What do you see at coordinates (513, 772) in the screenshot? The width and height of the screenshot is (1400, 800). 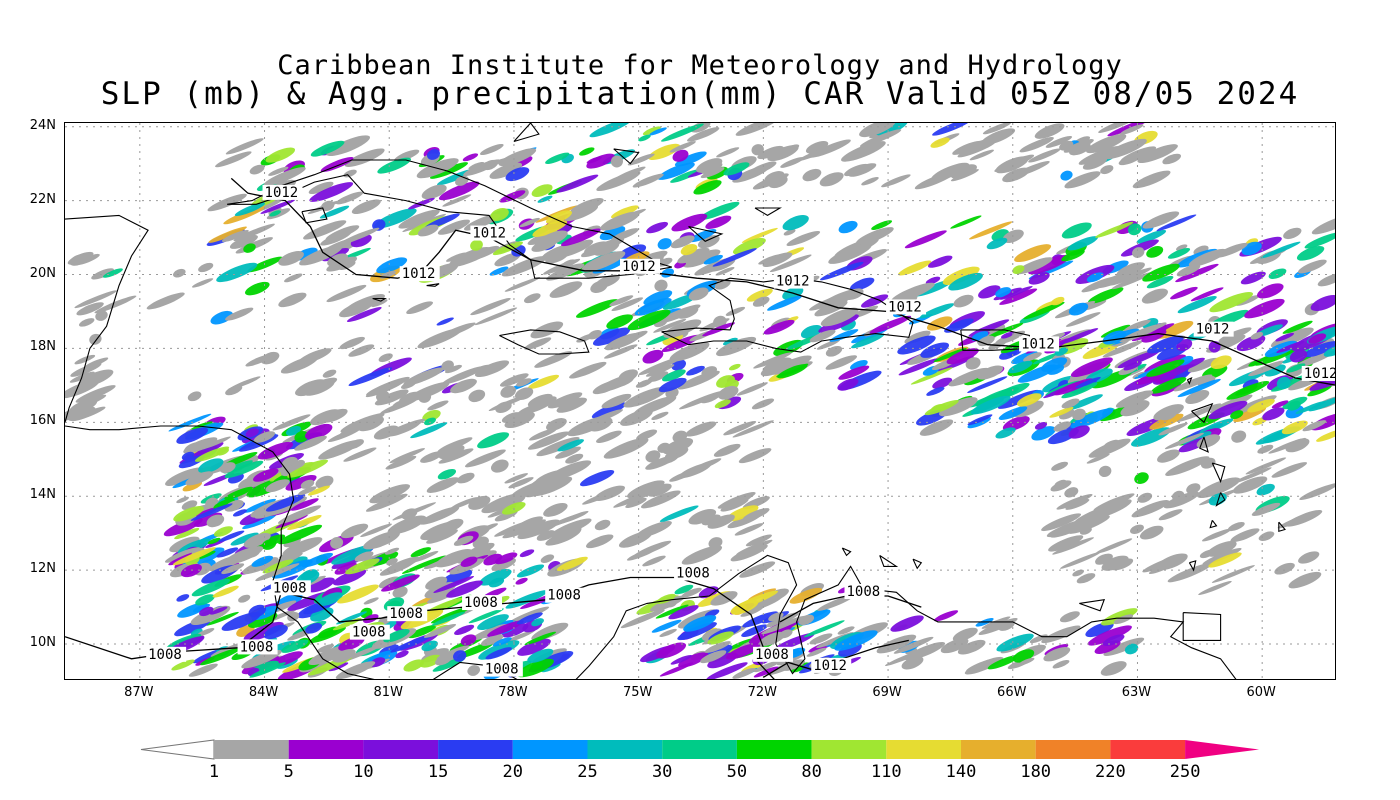 I see `colorbar-level-label: 20` at bounding box center [513, 772].